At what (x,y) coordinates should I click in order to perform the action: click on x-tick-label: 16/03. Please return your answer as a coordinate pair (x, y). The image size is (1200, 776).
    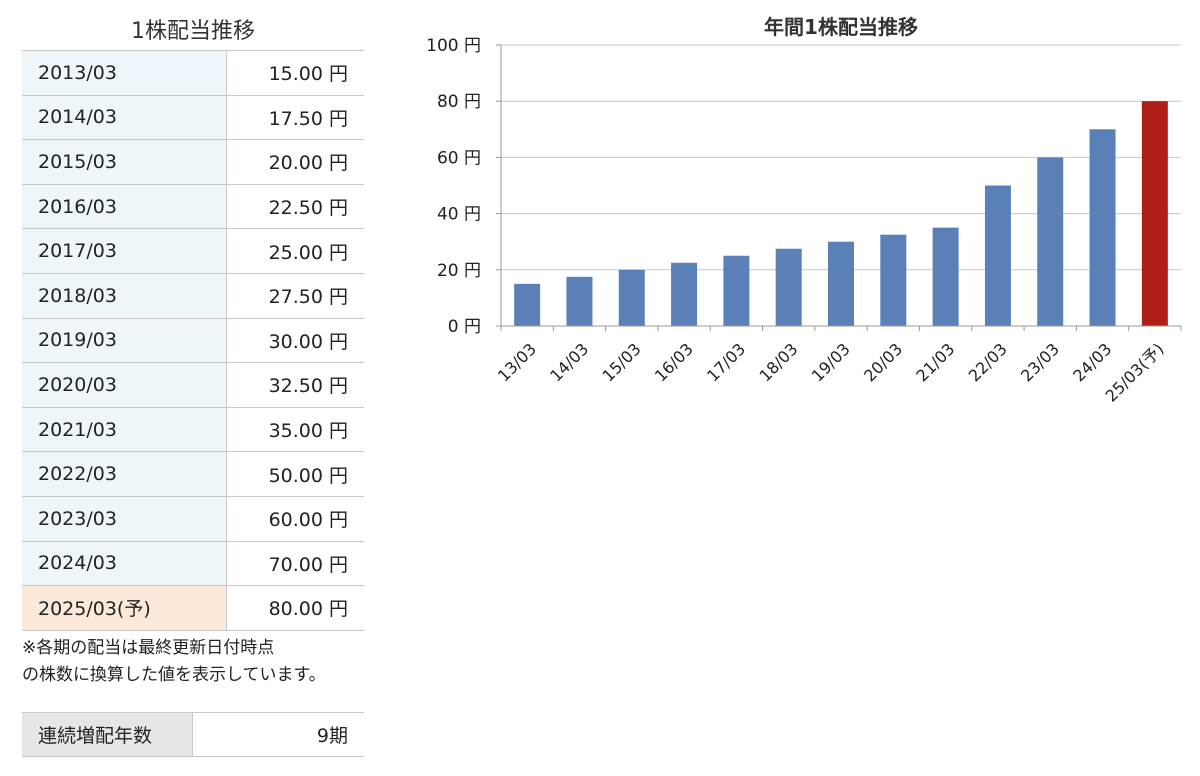
    Looking at the image, I should click on (674, 362).